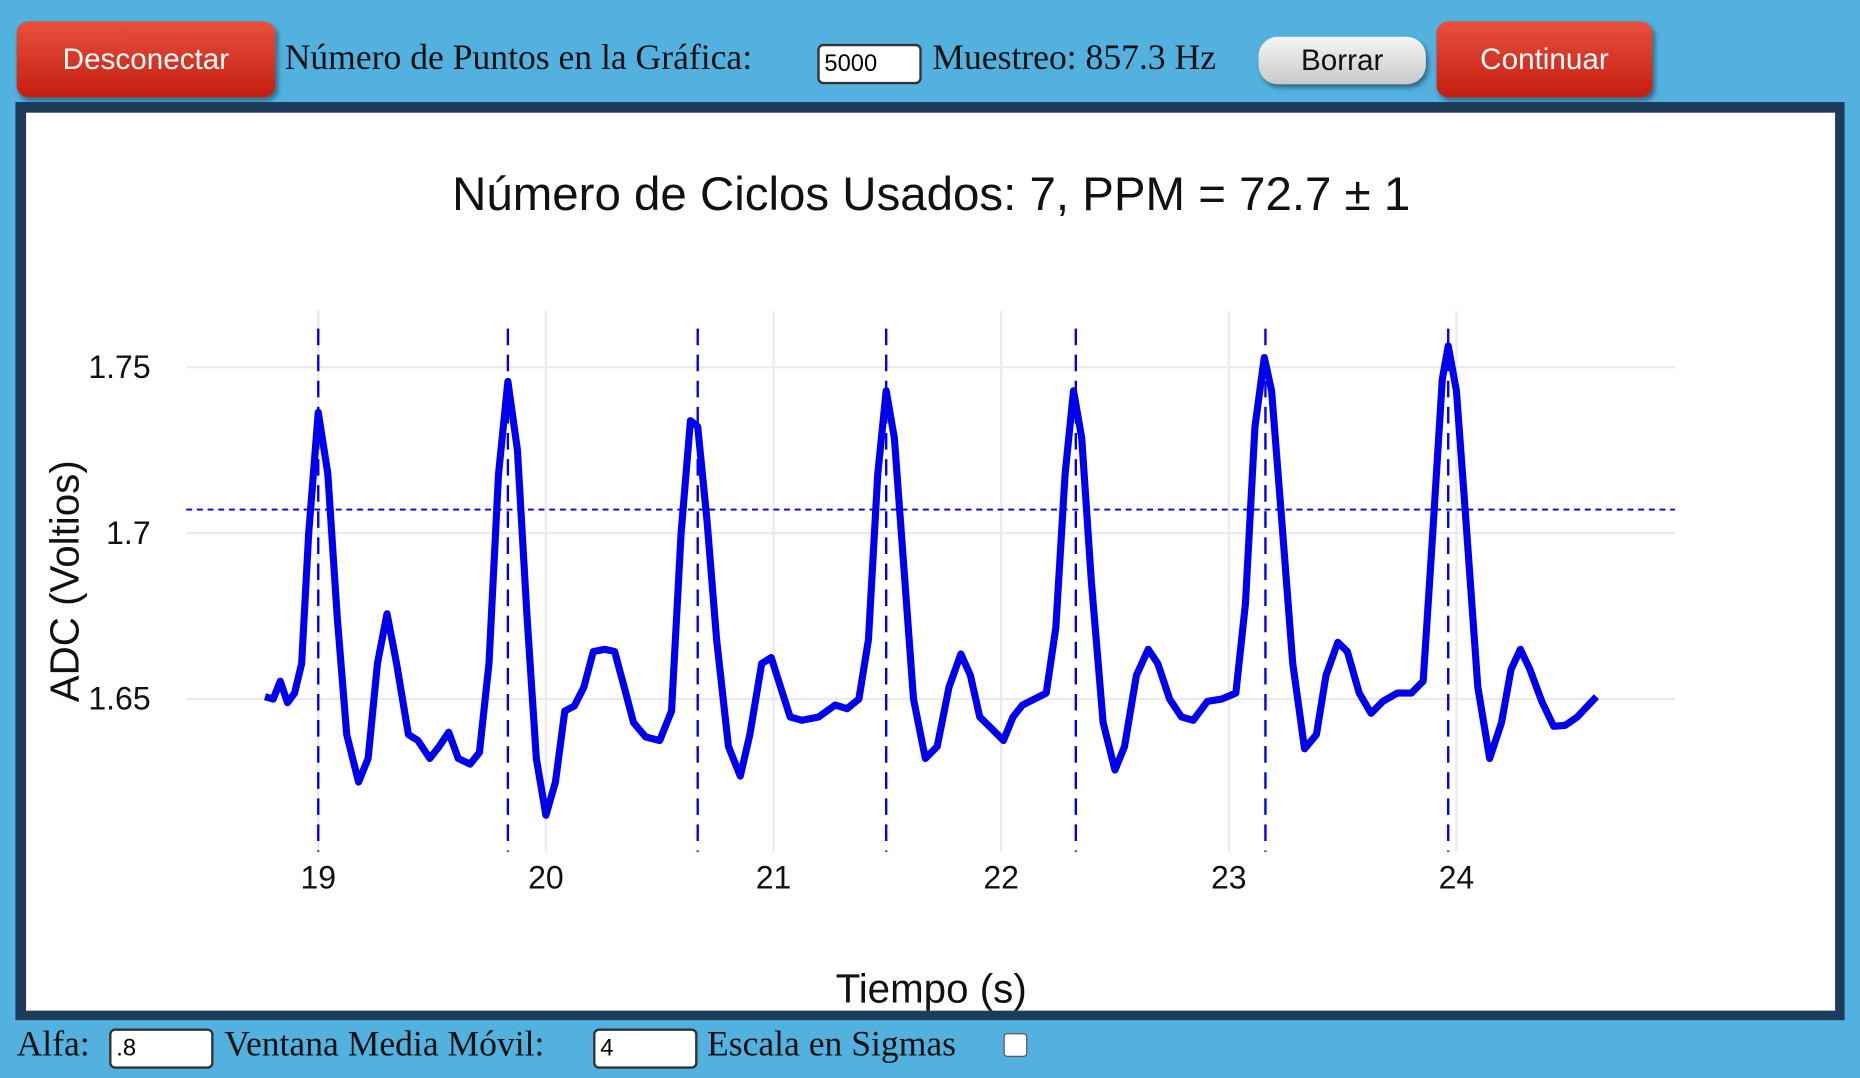 This screenshot has height=1078, width=1860. Describe the element at coordinates (384, 1044) in the screenshot. I see `window-label: Ventana Media Móvil:` at that location.